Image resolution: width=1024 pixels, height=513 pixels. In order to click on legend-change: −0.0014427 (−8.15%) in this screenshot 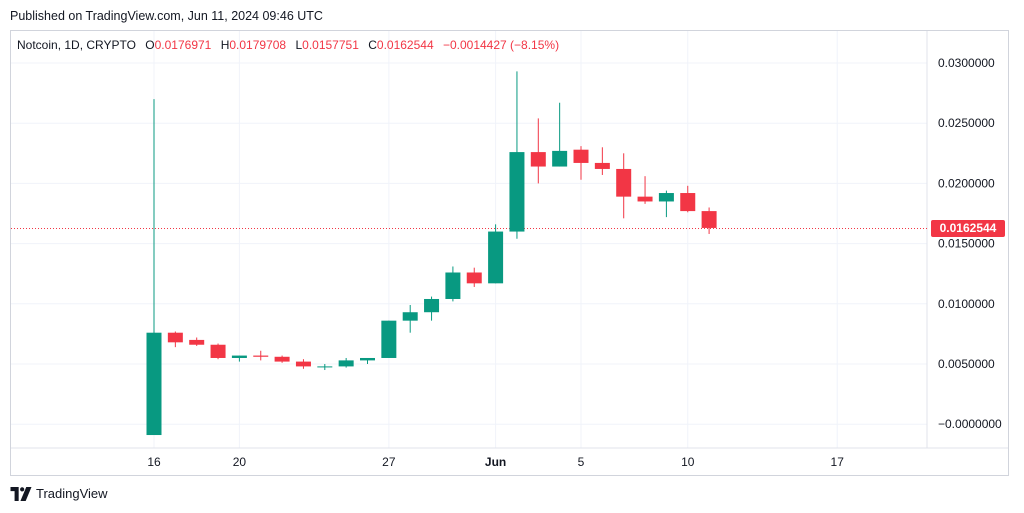, I will do `click(501, 45)`.